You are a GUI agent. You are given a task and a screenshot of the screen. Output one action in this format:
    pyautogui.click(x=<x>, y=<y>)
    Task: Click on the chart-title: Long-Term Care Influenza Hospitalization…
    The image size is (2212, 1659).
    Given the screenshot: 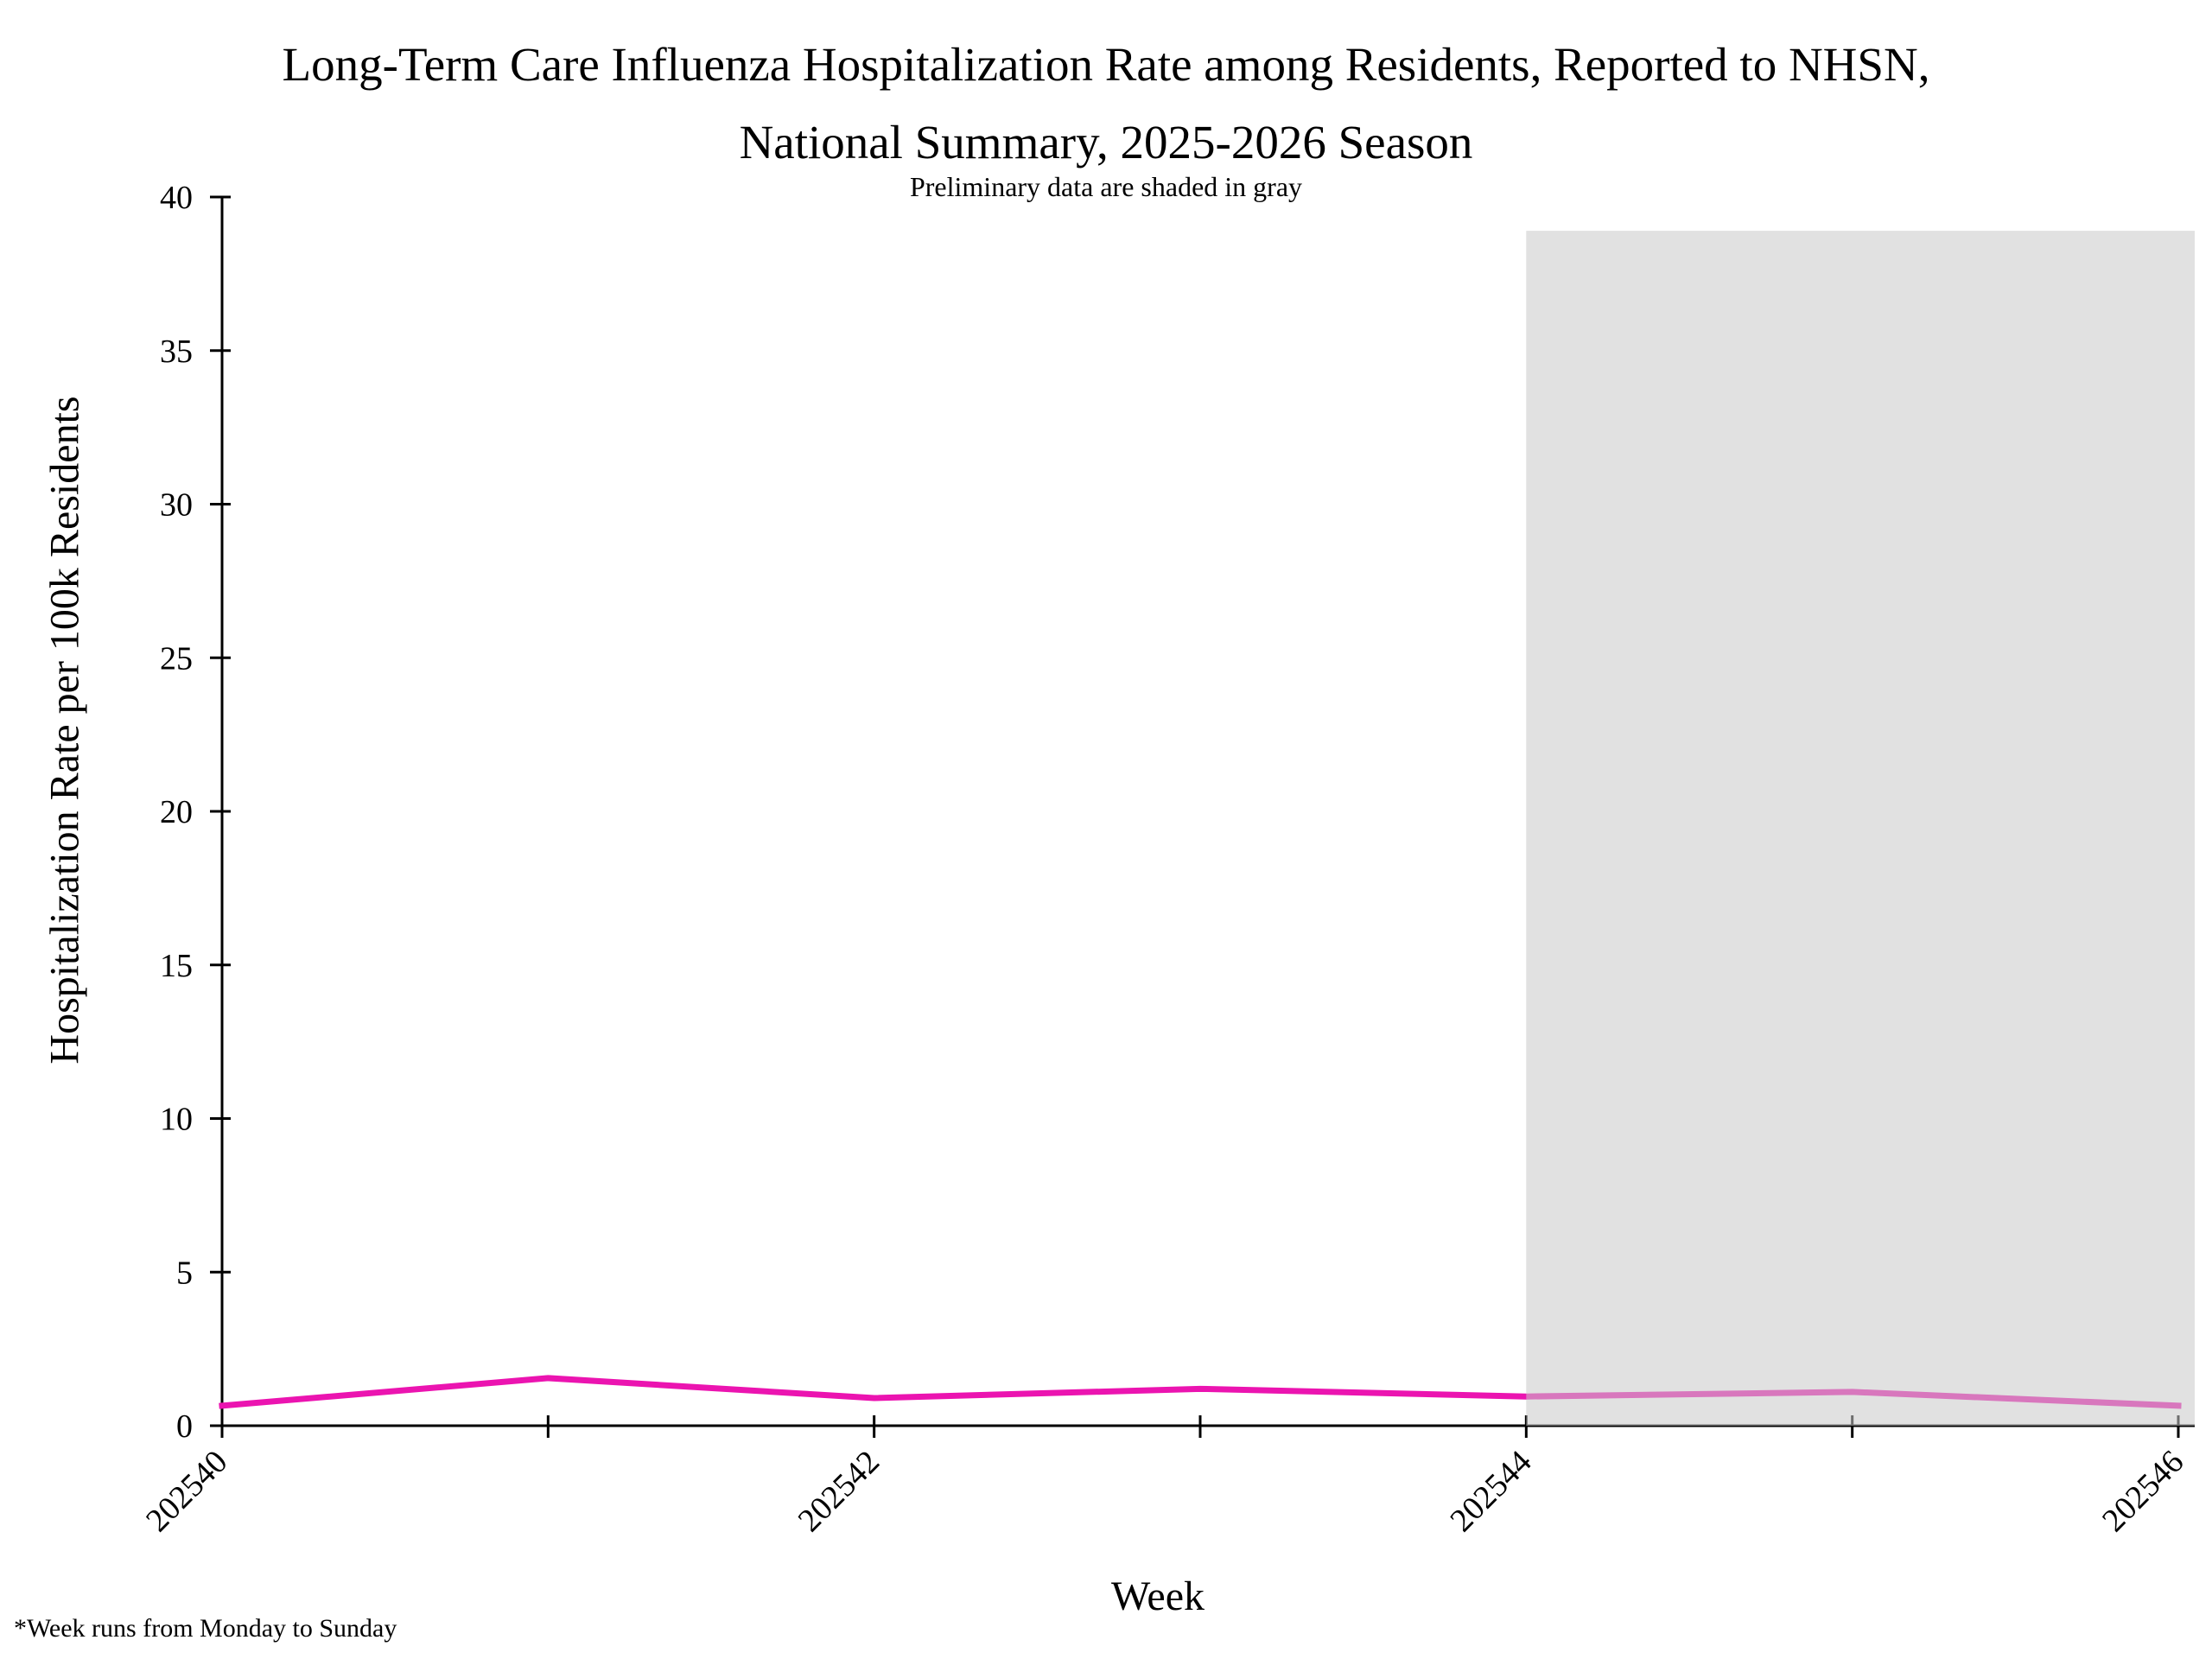 What is the action you would take?
    pyautogui.click(x=1106, y=103)
    